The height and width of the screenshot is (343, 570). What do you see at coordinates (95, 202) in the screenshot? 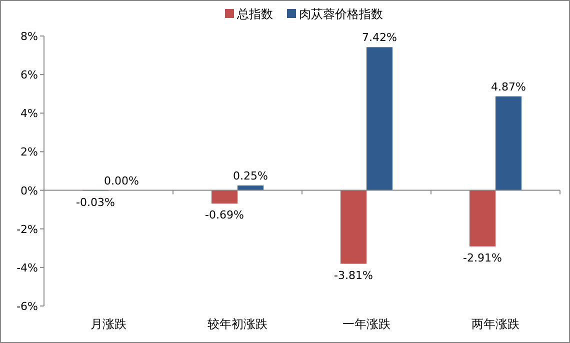
I see `data-label: -0.03%` at bounding box center [95, 202].